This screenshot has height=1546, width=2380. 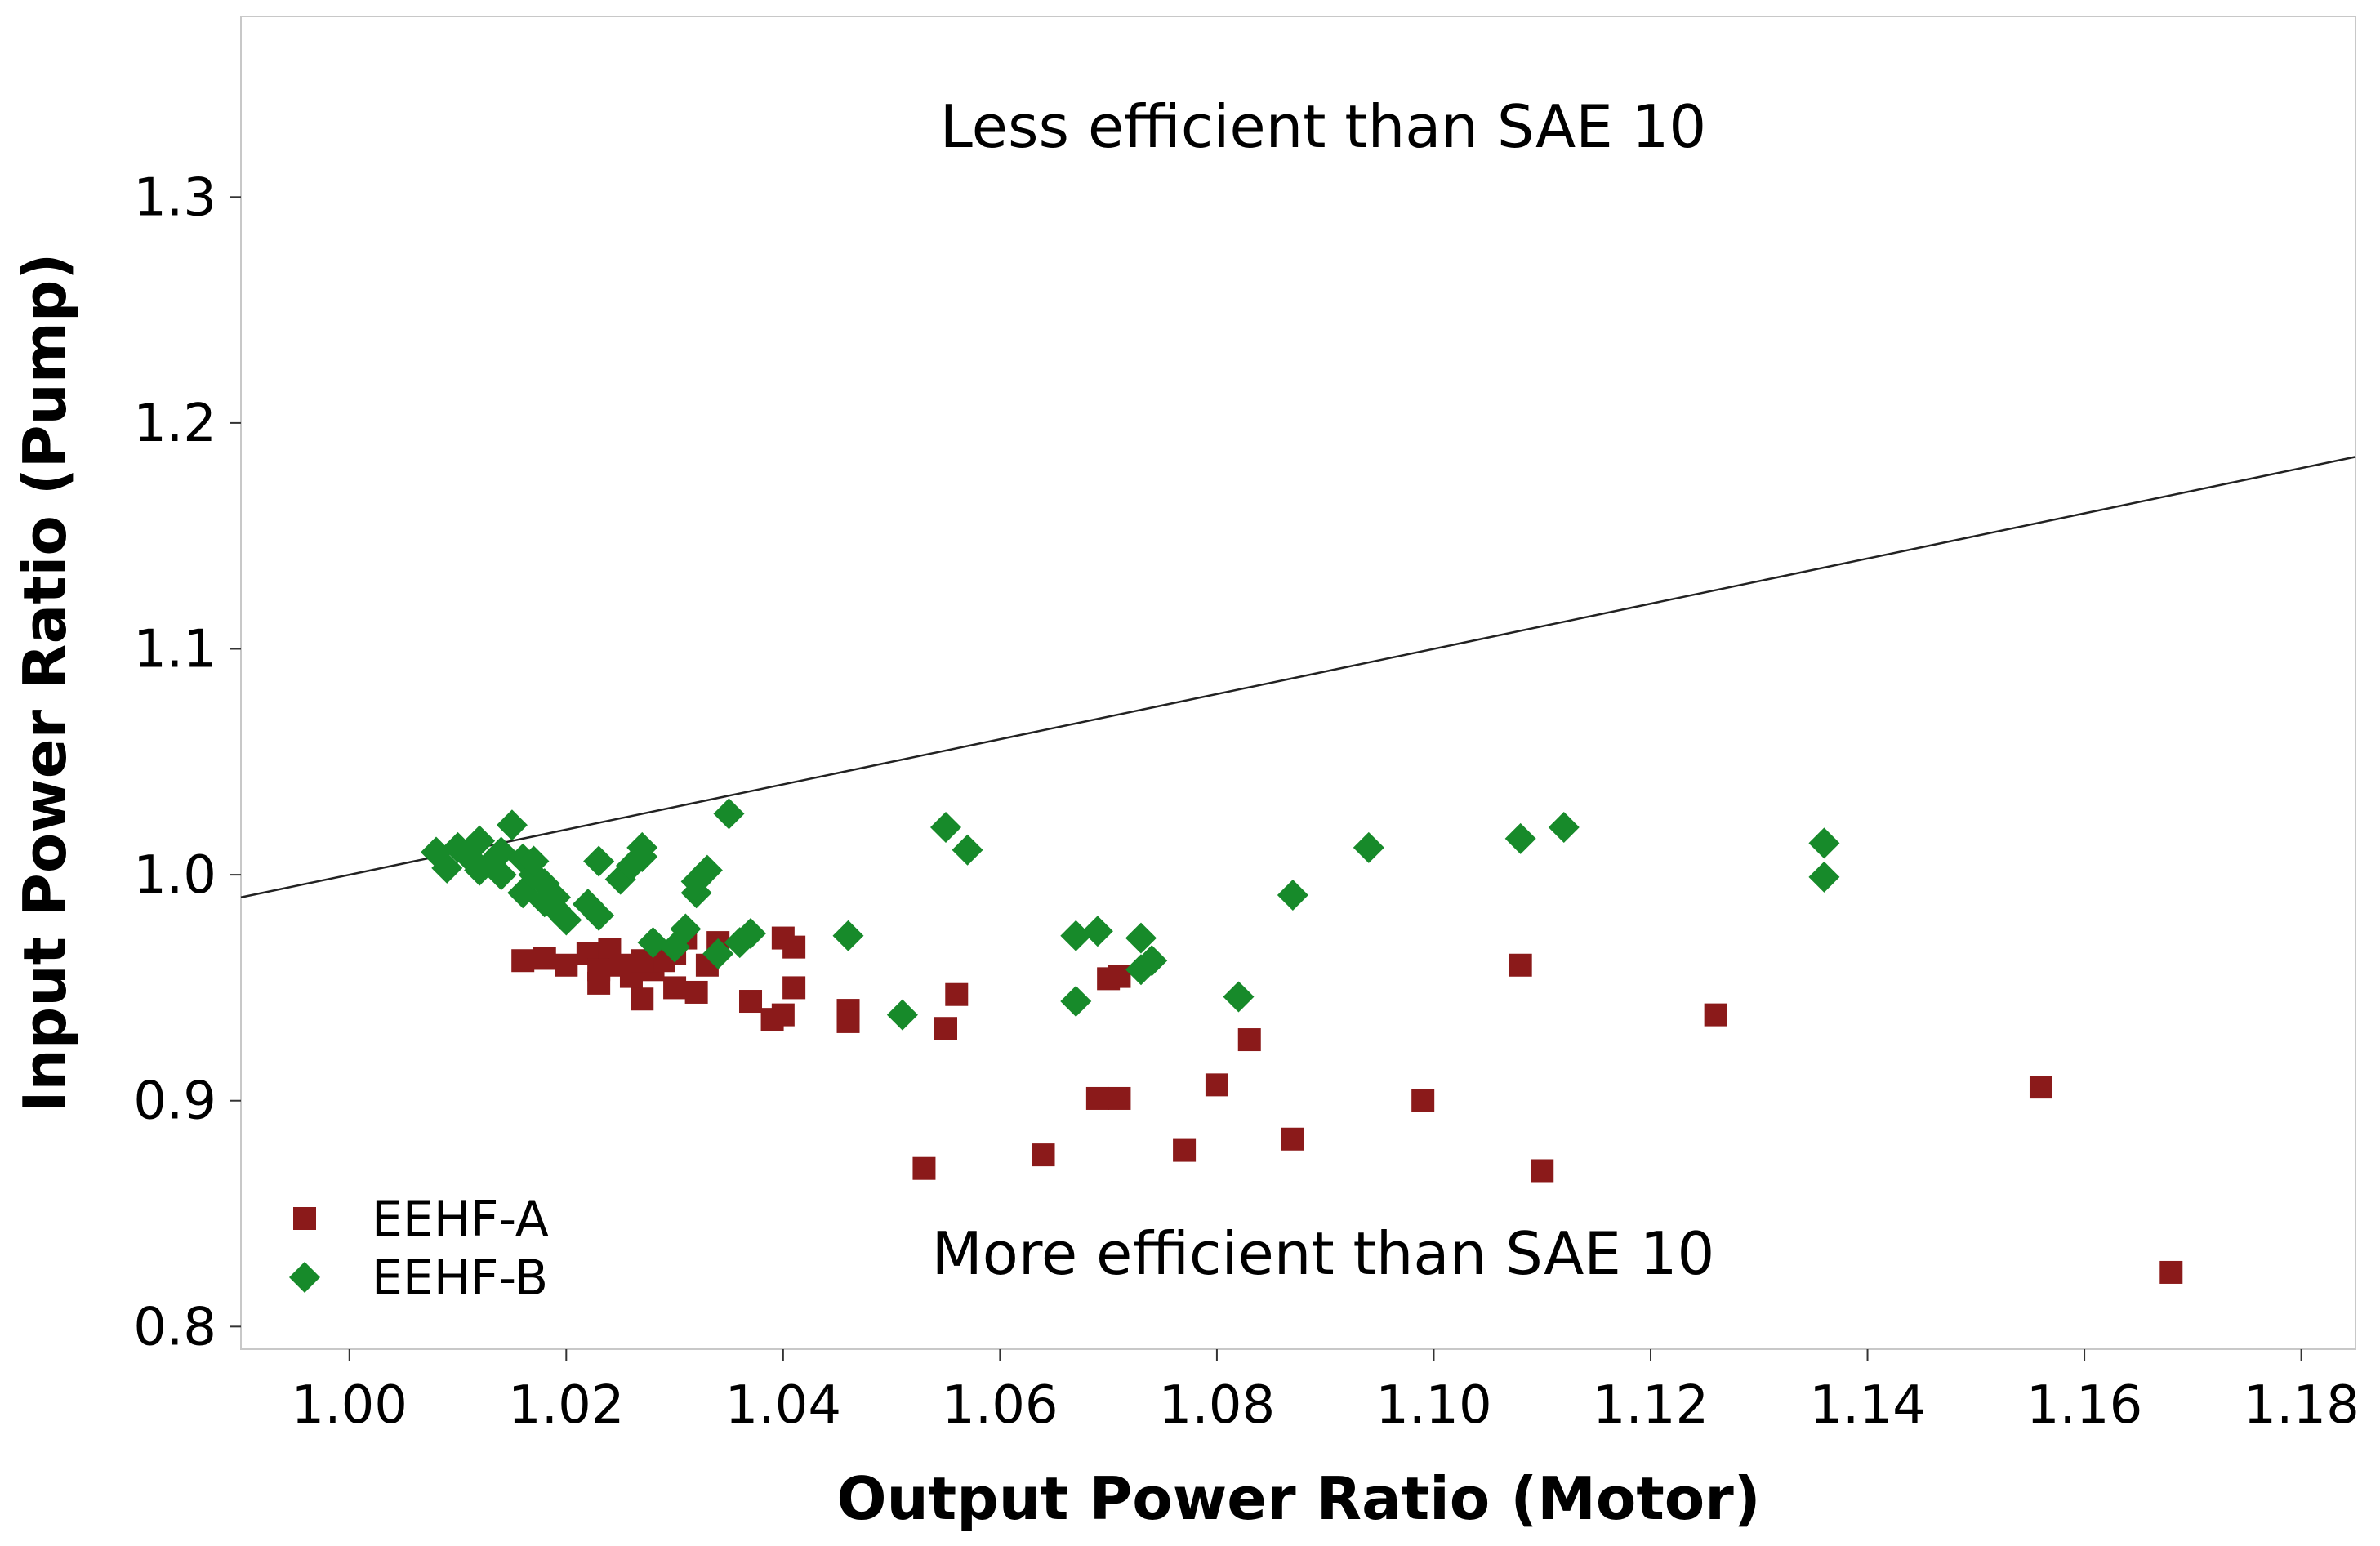 What do you see at coordinates (567, 1406) in the screenshot?
I see `x-tick-label: 1.02` at bounding box center [567, 1406].